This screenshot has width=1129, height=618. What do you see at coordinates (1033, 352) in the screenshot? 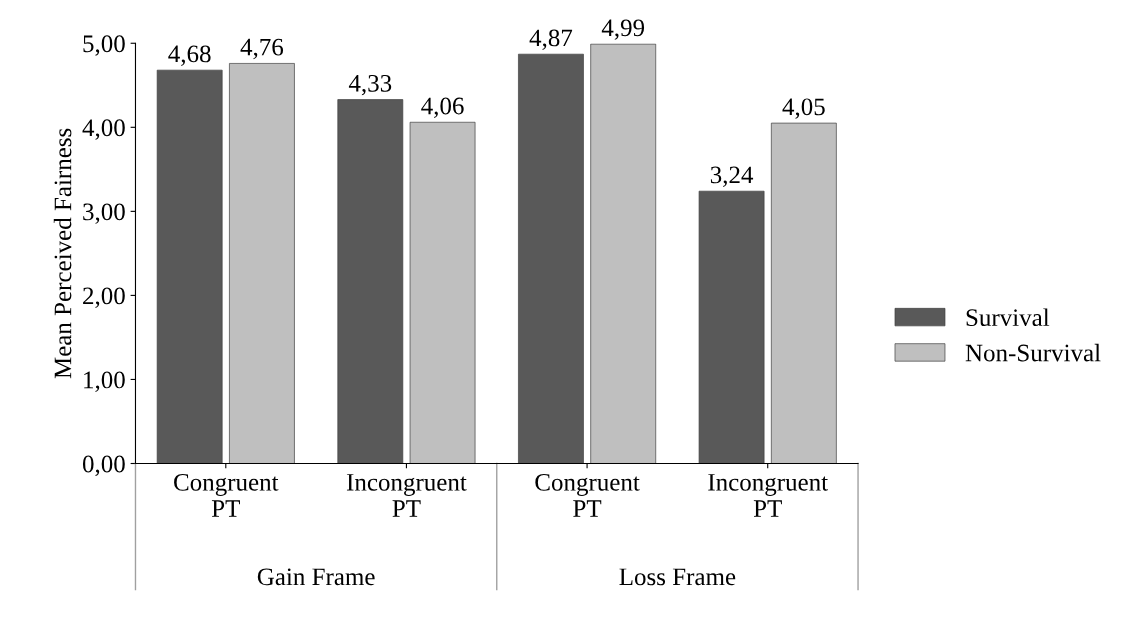
I see `legend-label: Non-Survival` at bounding box center [1033, 352].